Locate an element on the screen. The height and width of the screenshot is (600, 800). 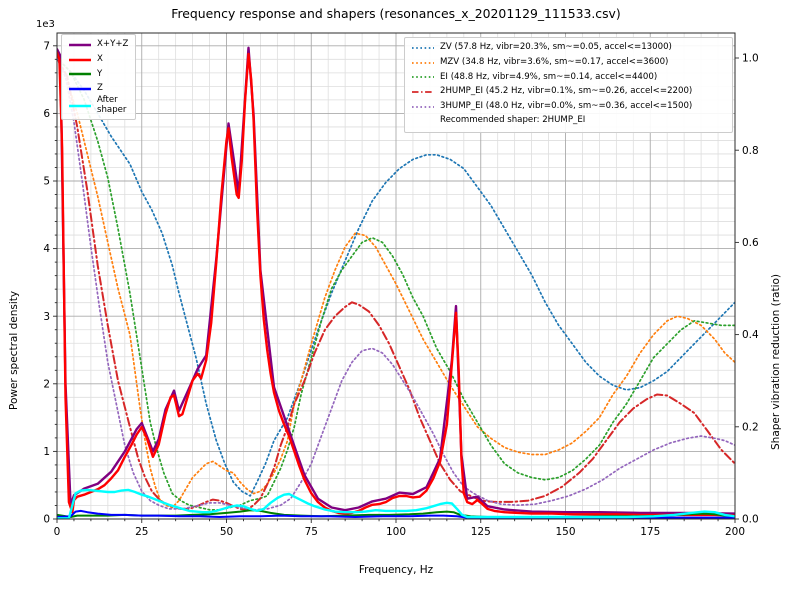
y-right-tick-label: 0.0 is located at coordinates (750, 520).